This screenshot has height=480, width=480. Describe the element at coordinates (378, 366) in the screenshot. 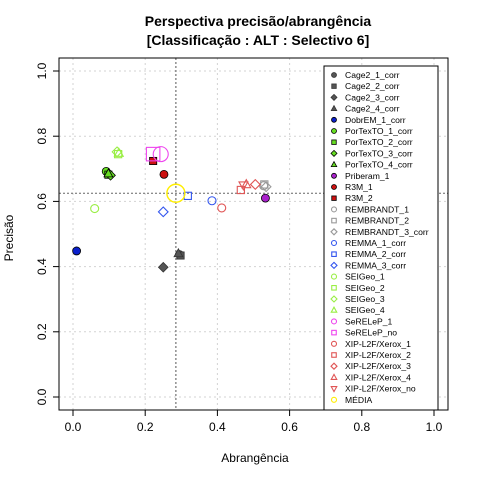

I see `legend-label-26: XIP-L2F/Xerox_3` at that location.